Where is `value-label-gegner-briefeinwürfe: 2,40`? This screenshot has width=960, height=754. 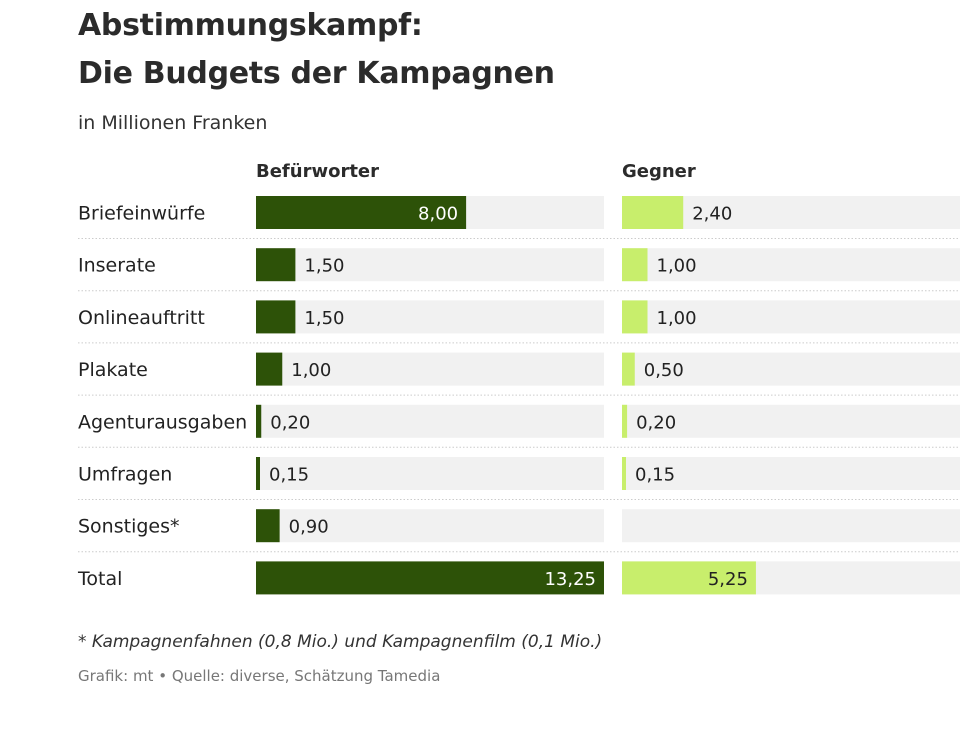
value-label-gegner-briefeinwürfe: 2,40 is located at coordinates (712, 214).